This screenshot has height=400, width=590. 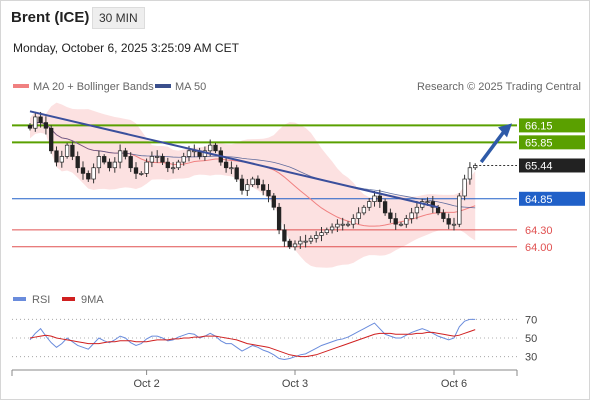 I want to click on projection-arrow-head, so click(x=505, y=130).